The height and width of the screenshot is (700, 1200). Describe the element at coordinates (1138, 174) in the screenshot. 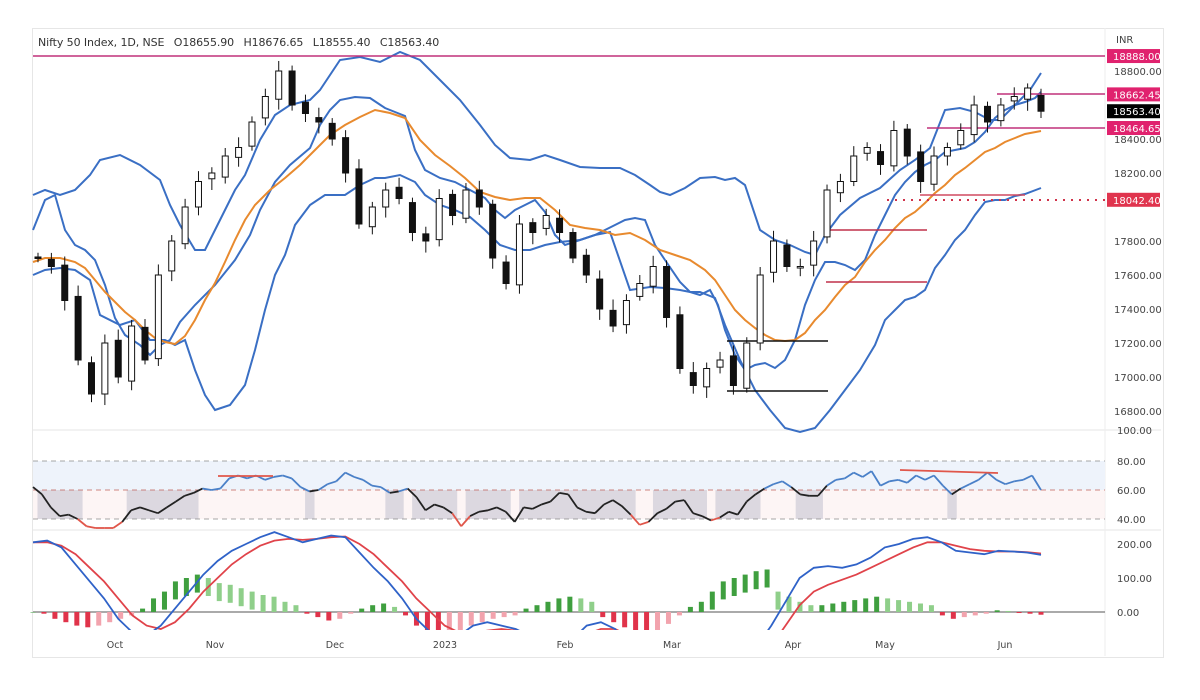

I see `price-tick: 18200.00` at that location.